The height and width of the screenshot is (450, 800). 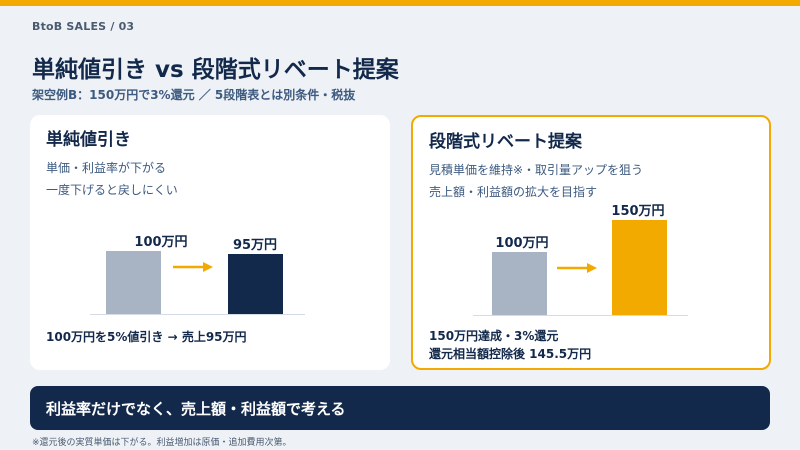 What do you see at coordinates (505, 142) in the screenshot?
I see `card-title-tiered-rebate: 段階式リベート提案` at bounding box center [505, 142].